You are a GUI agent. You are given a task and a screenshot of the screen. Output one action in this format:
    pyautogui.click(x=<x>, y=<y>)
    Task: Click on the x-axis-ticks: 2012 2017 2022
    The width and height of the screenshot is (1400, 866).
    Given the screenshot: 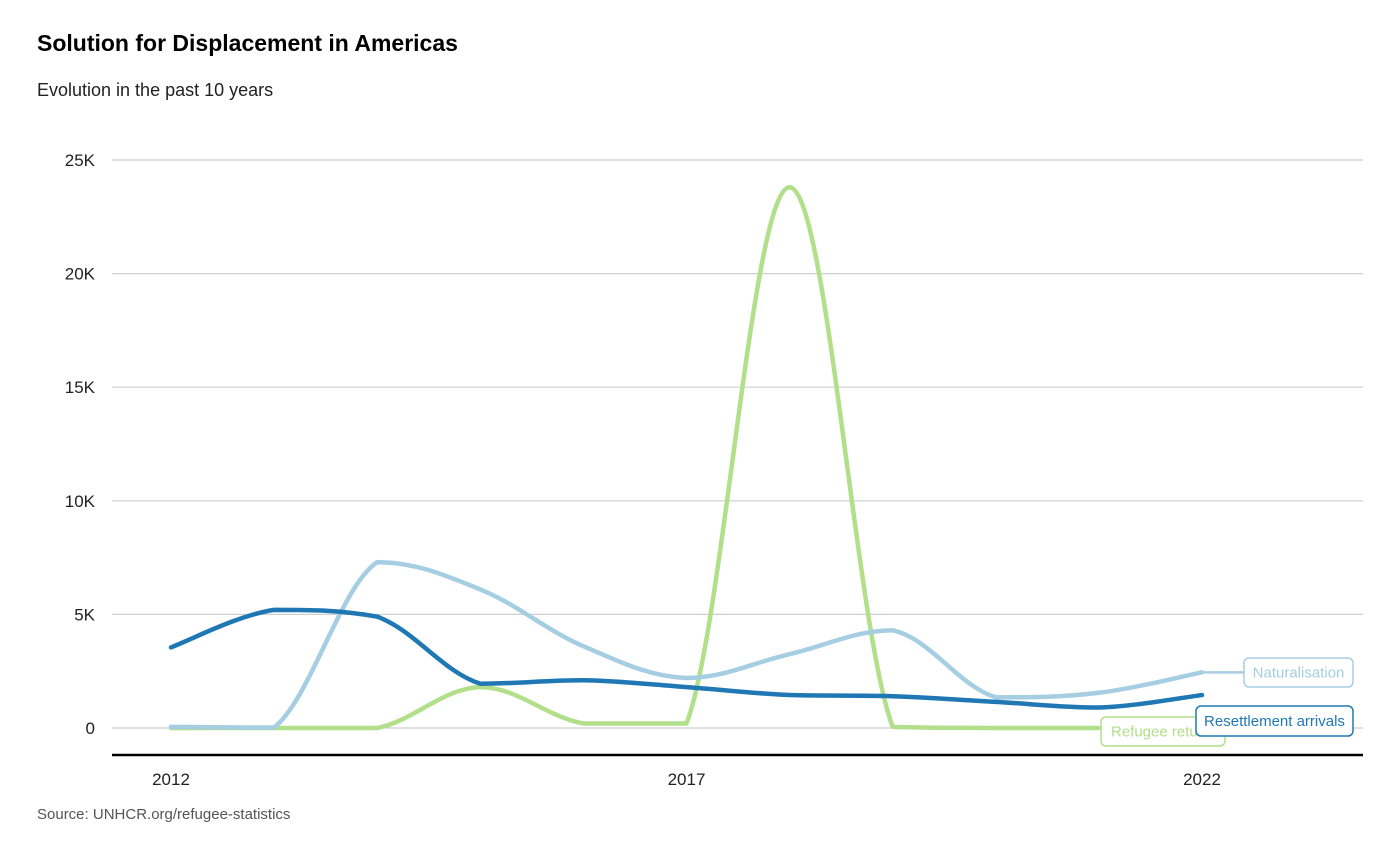 What is the action you would take?
    pyautogui.click(x=686, y=779)
    